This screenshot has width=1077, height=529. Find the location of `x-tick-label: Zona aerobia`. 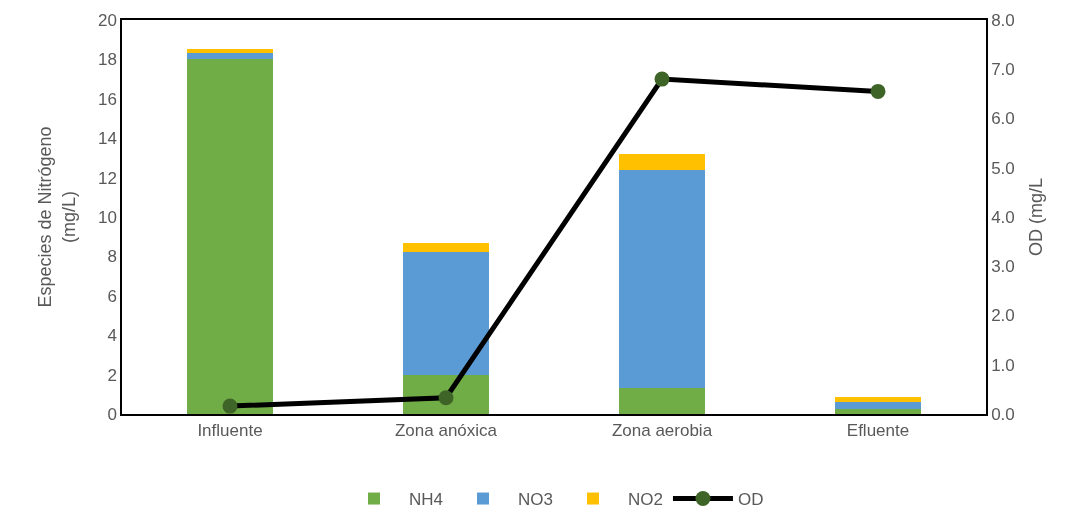

x-tick-label: Zona aerobia is located at coordinates (662, 431).